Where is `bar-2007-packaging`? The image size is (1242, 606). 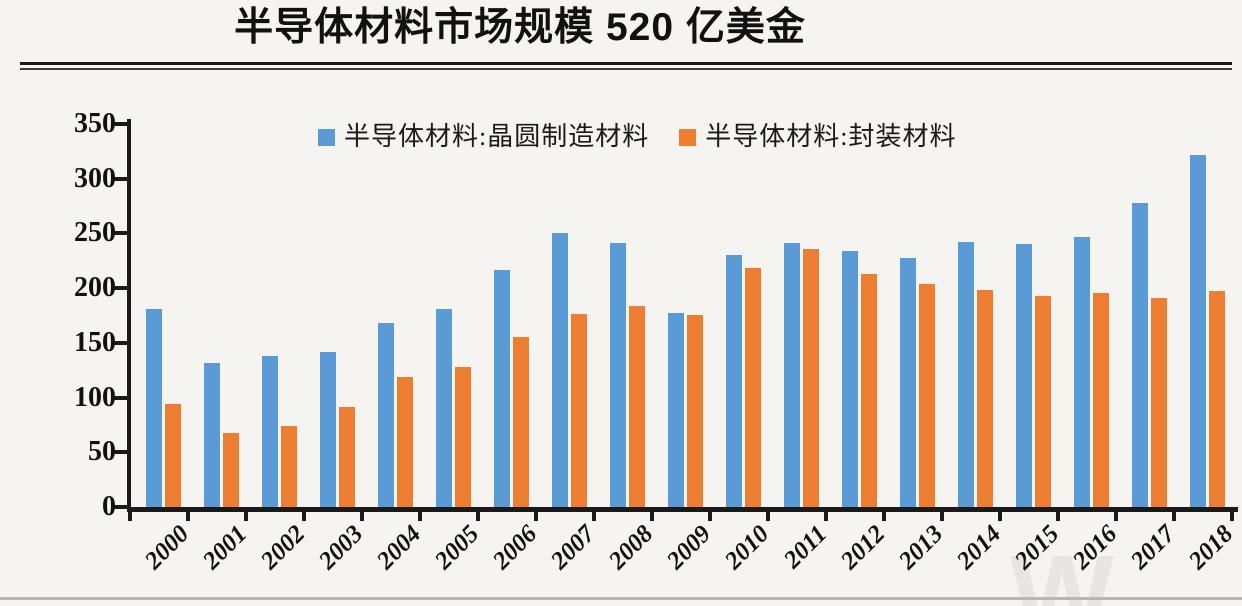
bar-2007-packaging is located at coordinates (579, 410).